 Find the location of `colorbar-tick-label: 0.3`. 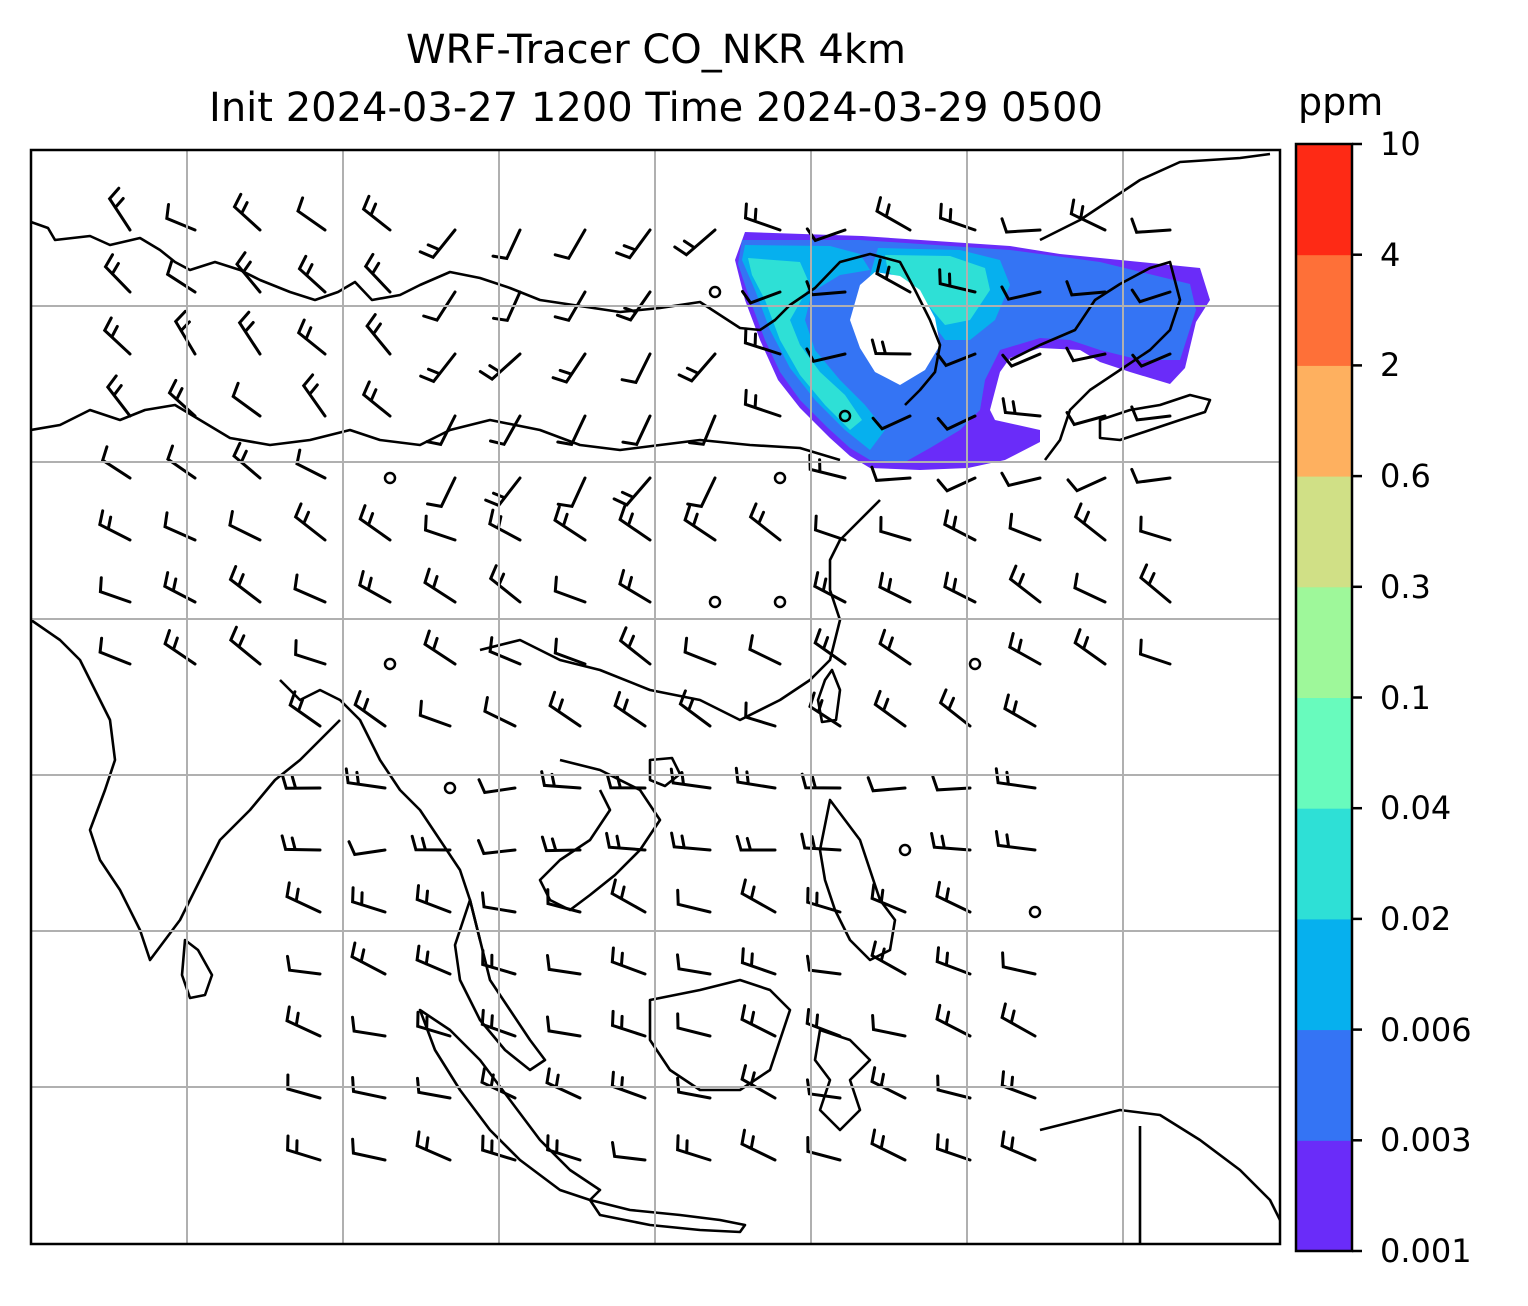

colorbar-tick-label: 0.3 is located at coordinates (1405, 586).